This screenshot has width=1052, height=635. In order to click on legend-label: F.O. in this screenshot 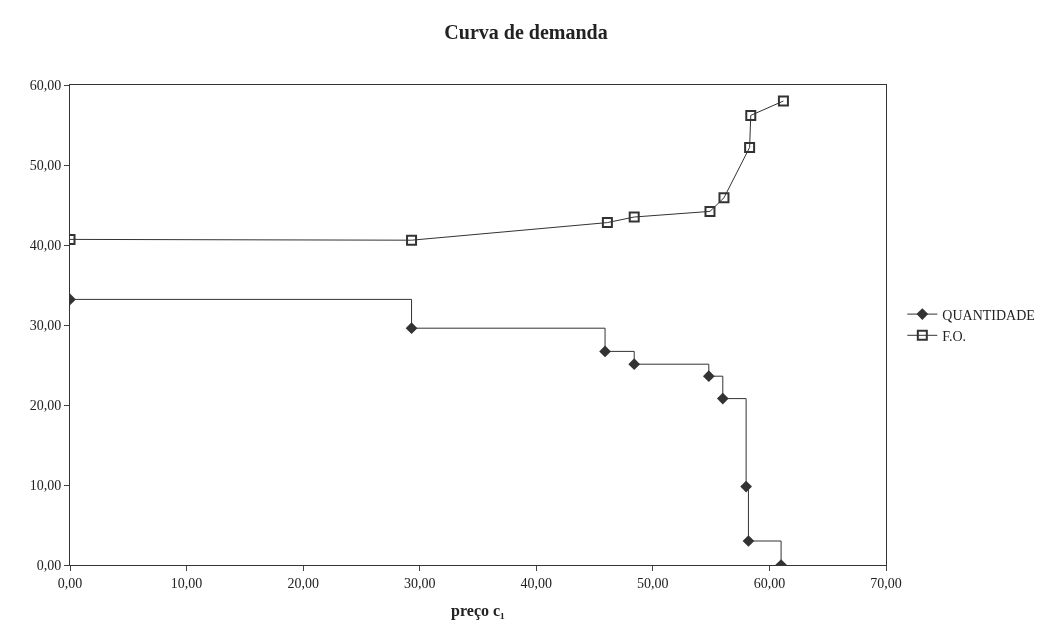, I will do `click(954, 336)`.